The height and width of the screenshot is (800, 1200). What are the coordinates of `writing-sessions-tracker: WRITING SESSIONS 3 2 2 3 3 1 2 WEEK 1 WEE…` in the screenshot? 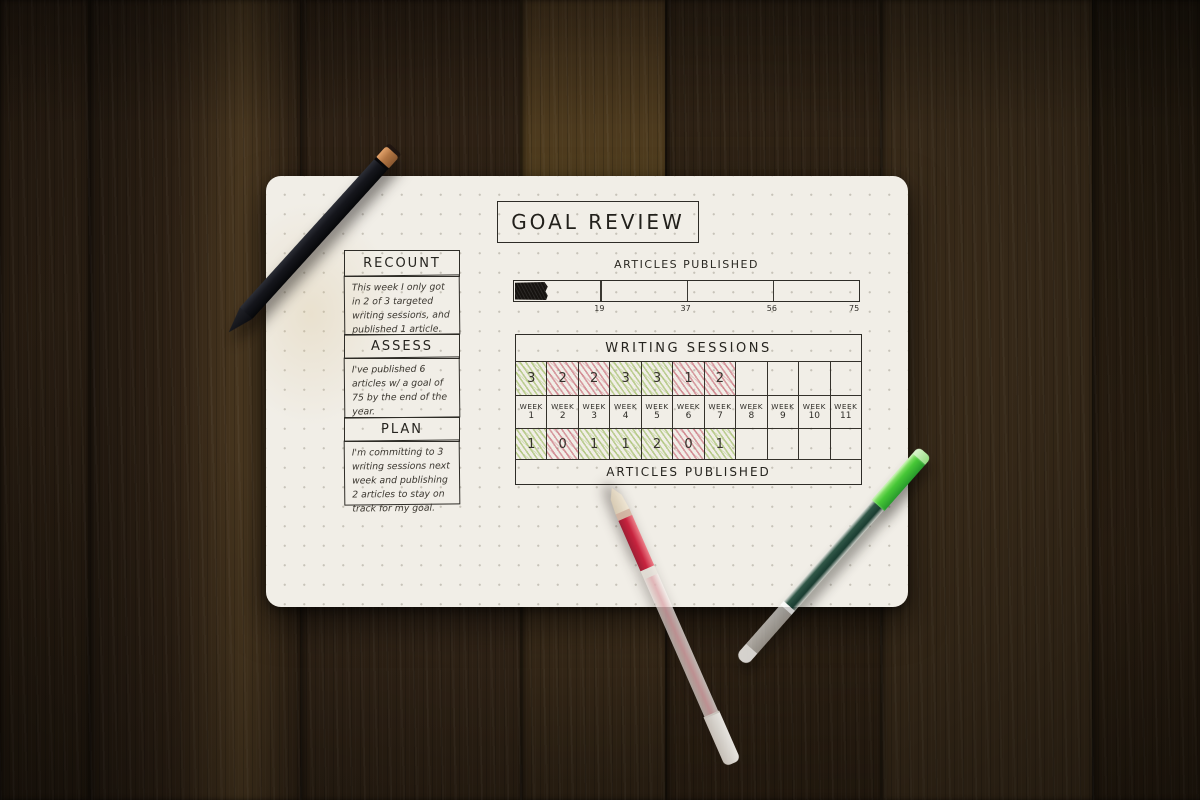 It's located at (688, 409).